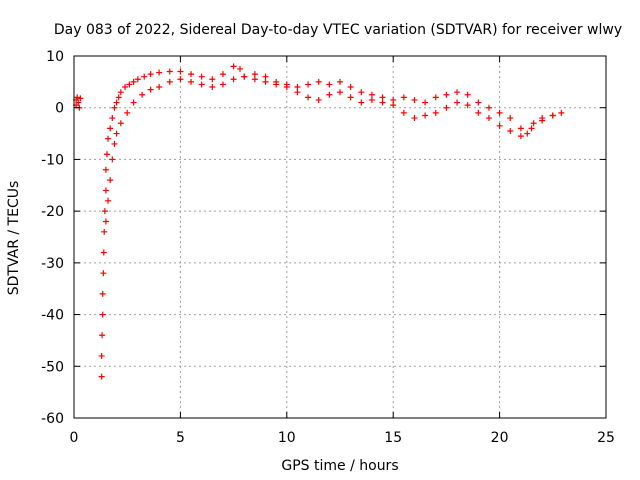 This screenshot has width=640, height=480. I want to click on y-tick-label: -30, so click(52, 264).